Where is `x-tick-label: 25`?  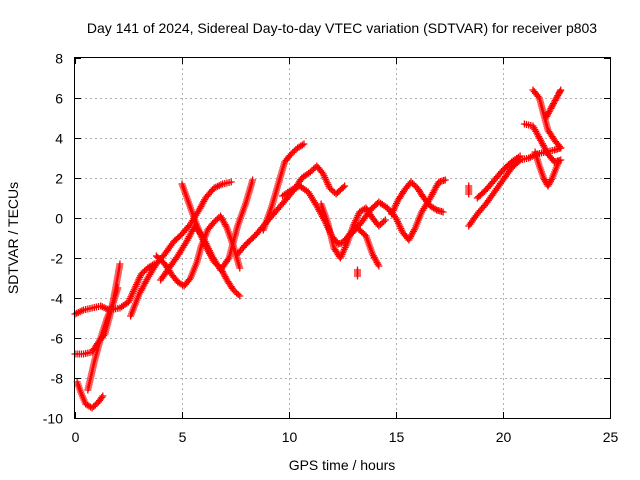
x-tick-label: 25 is located at coordinates (611, 437).